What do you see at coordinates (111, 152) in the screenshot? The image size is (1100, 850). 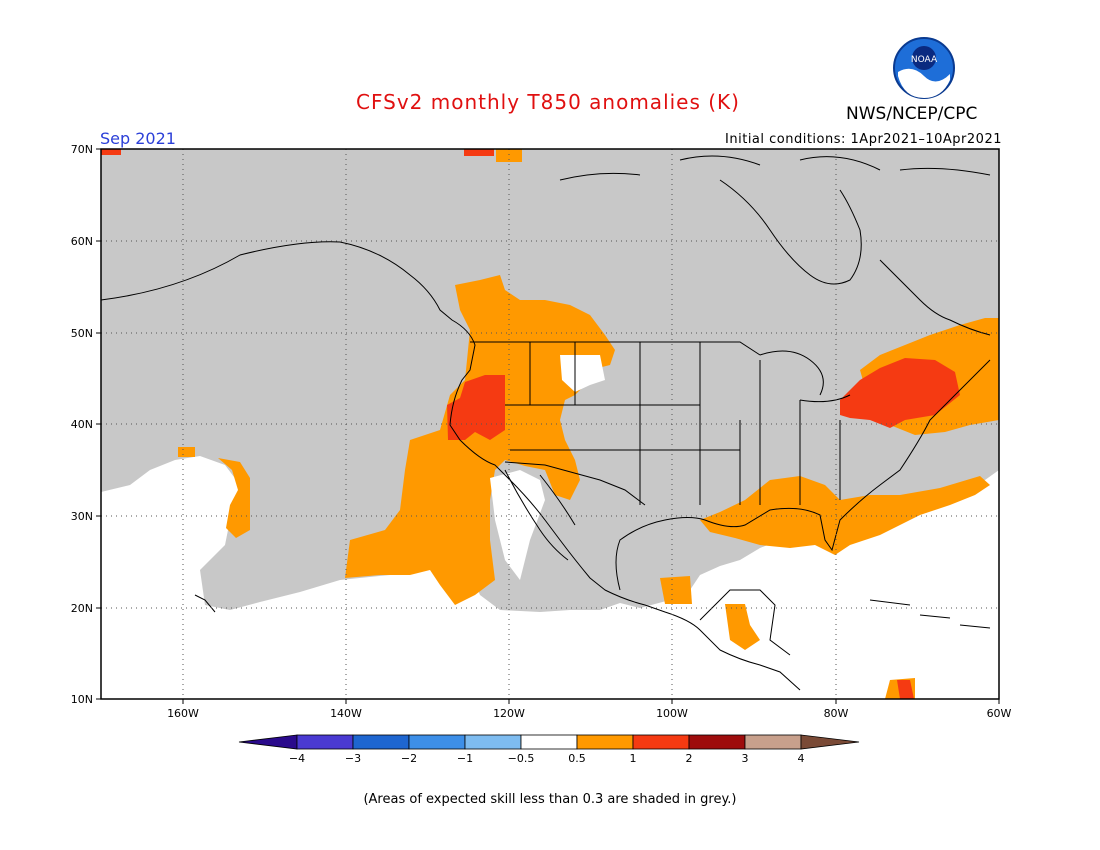 I see `red-patch-arctic` at bounding box center [111, 152].